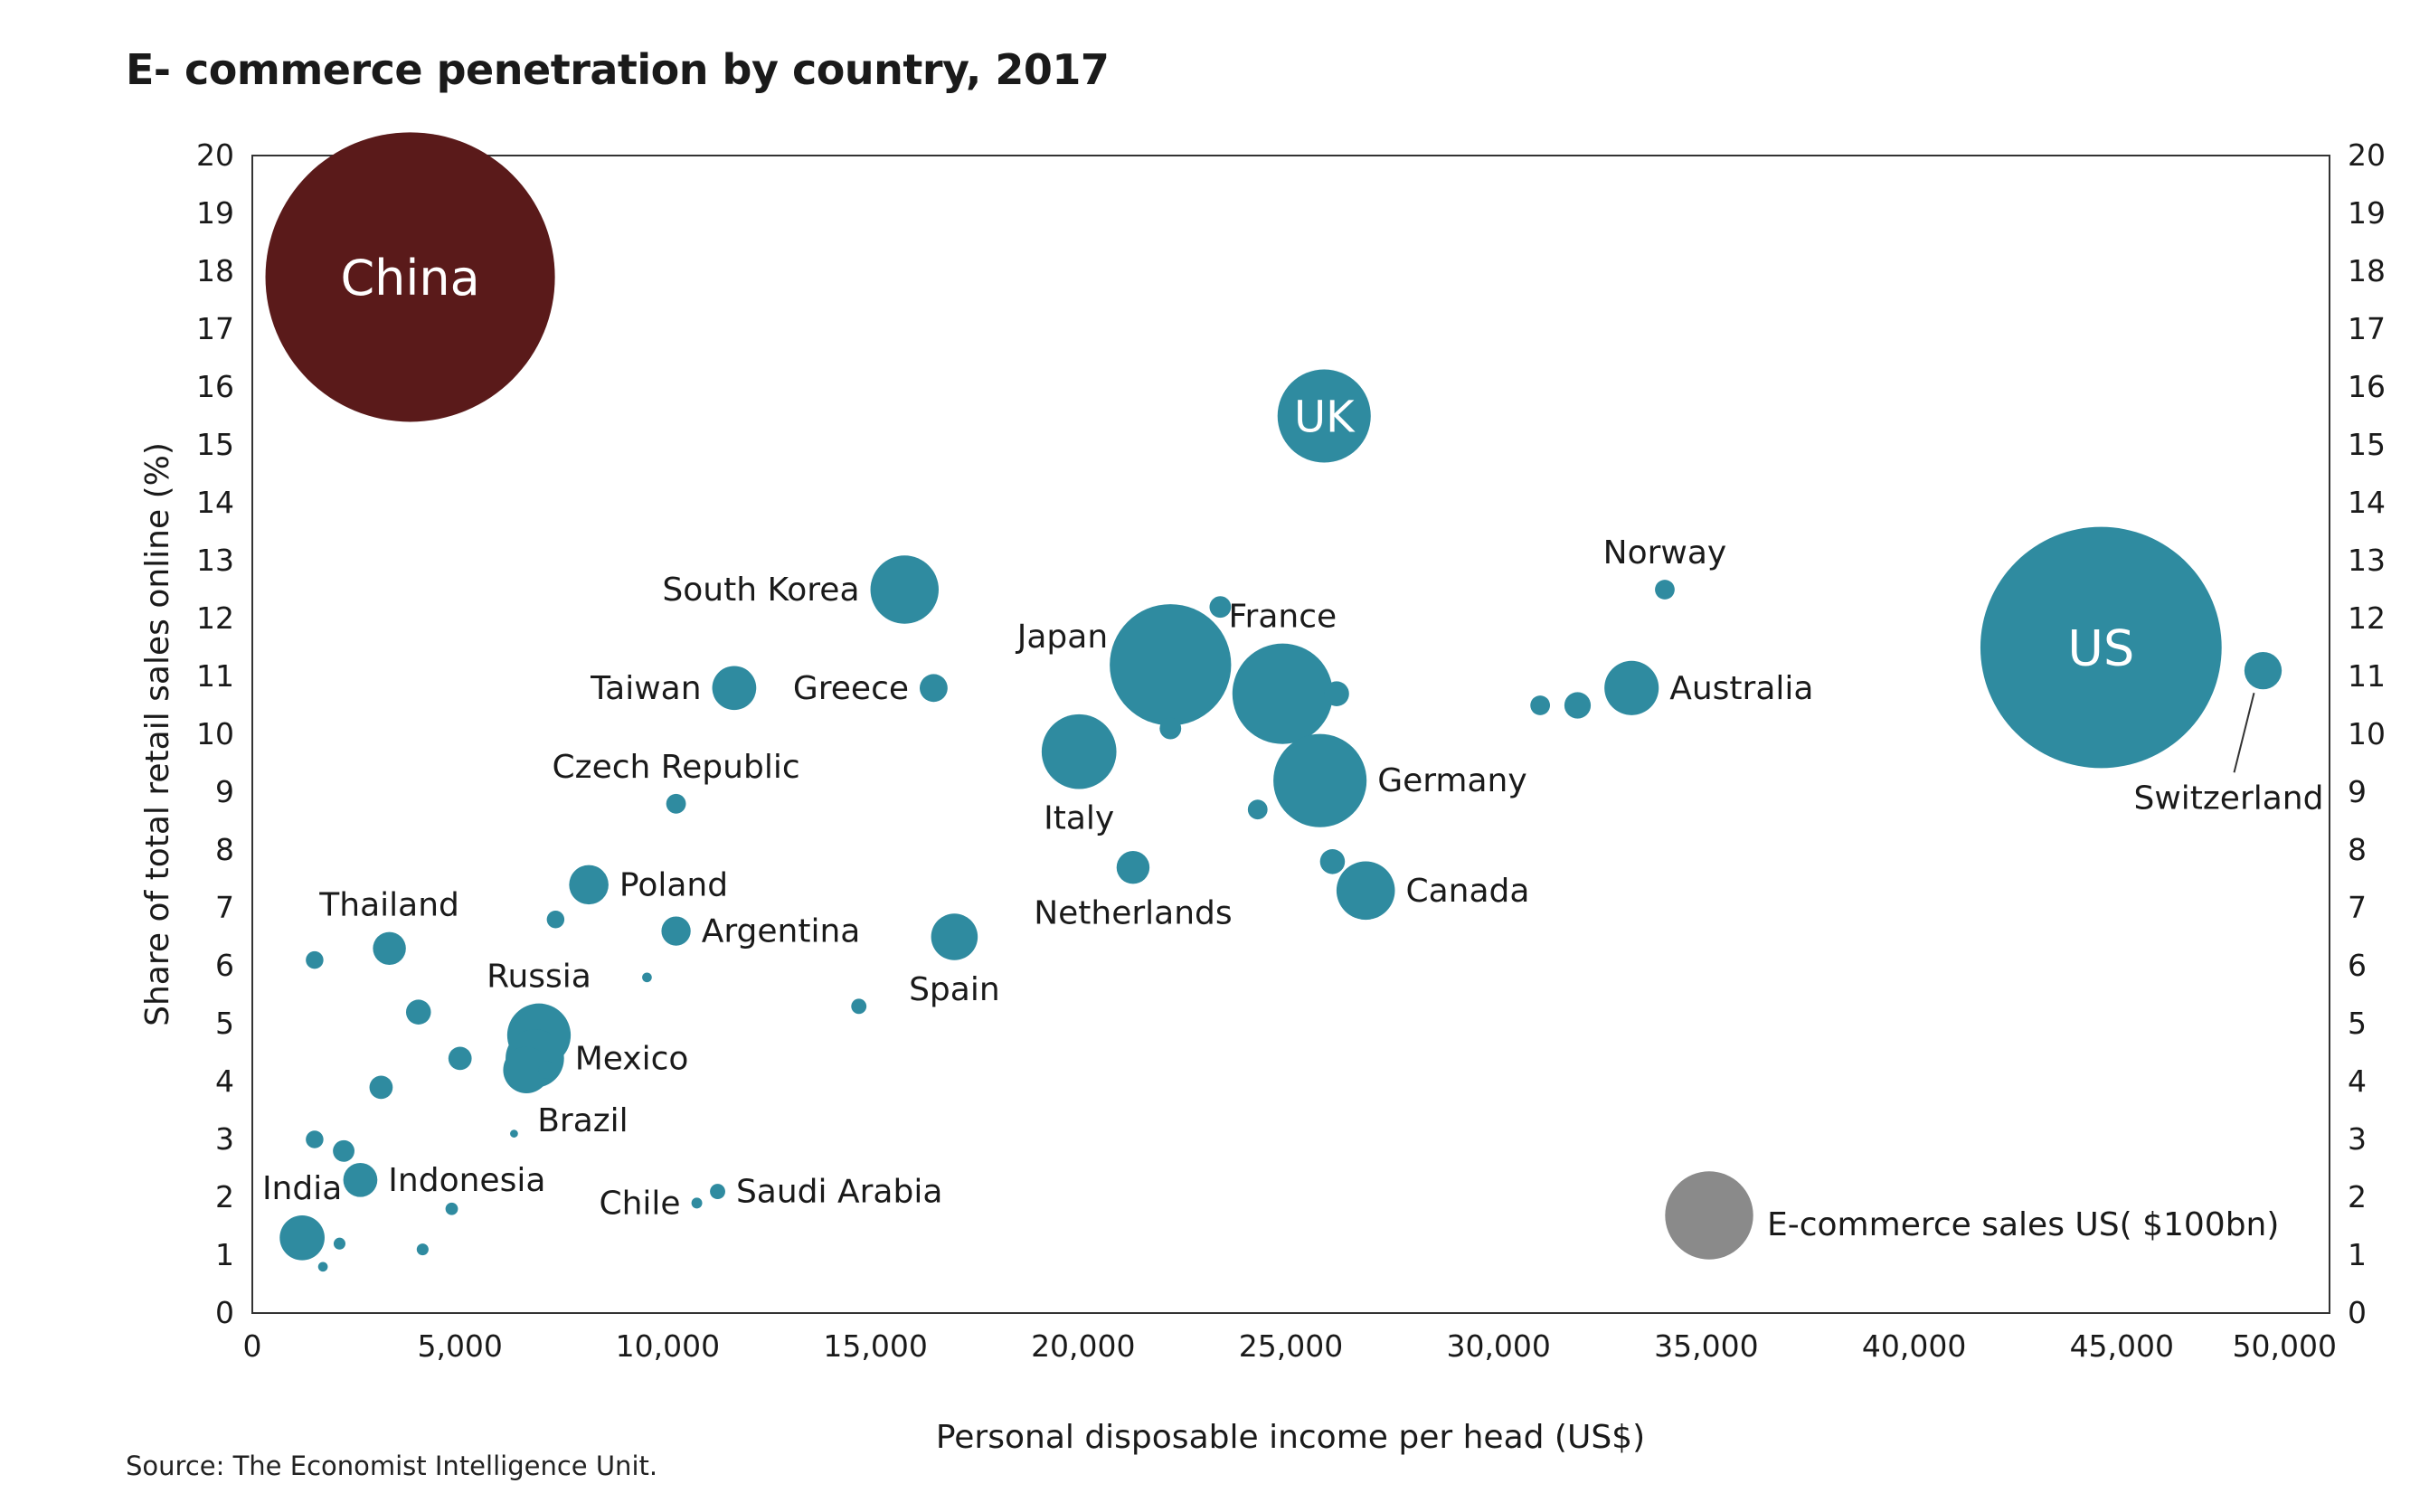 This screenshot has width=2429, height=1512. Describe the element at coordinates (618, 69) in the screenshot. I see `chart-title: E- commerce penetration by country, 2017` at that location.